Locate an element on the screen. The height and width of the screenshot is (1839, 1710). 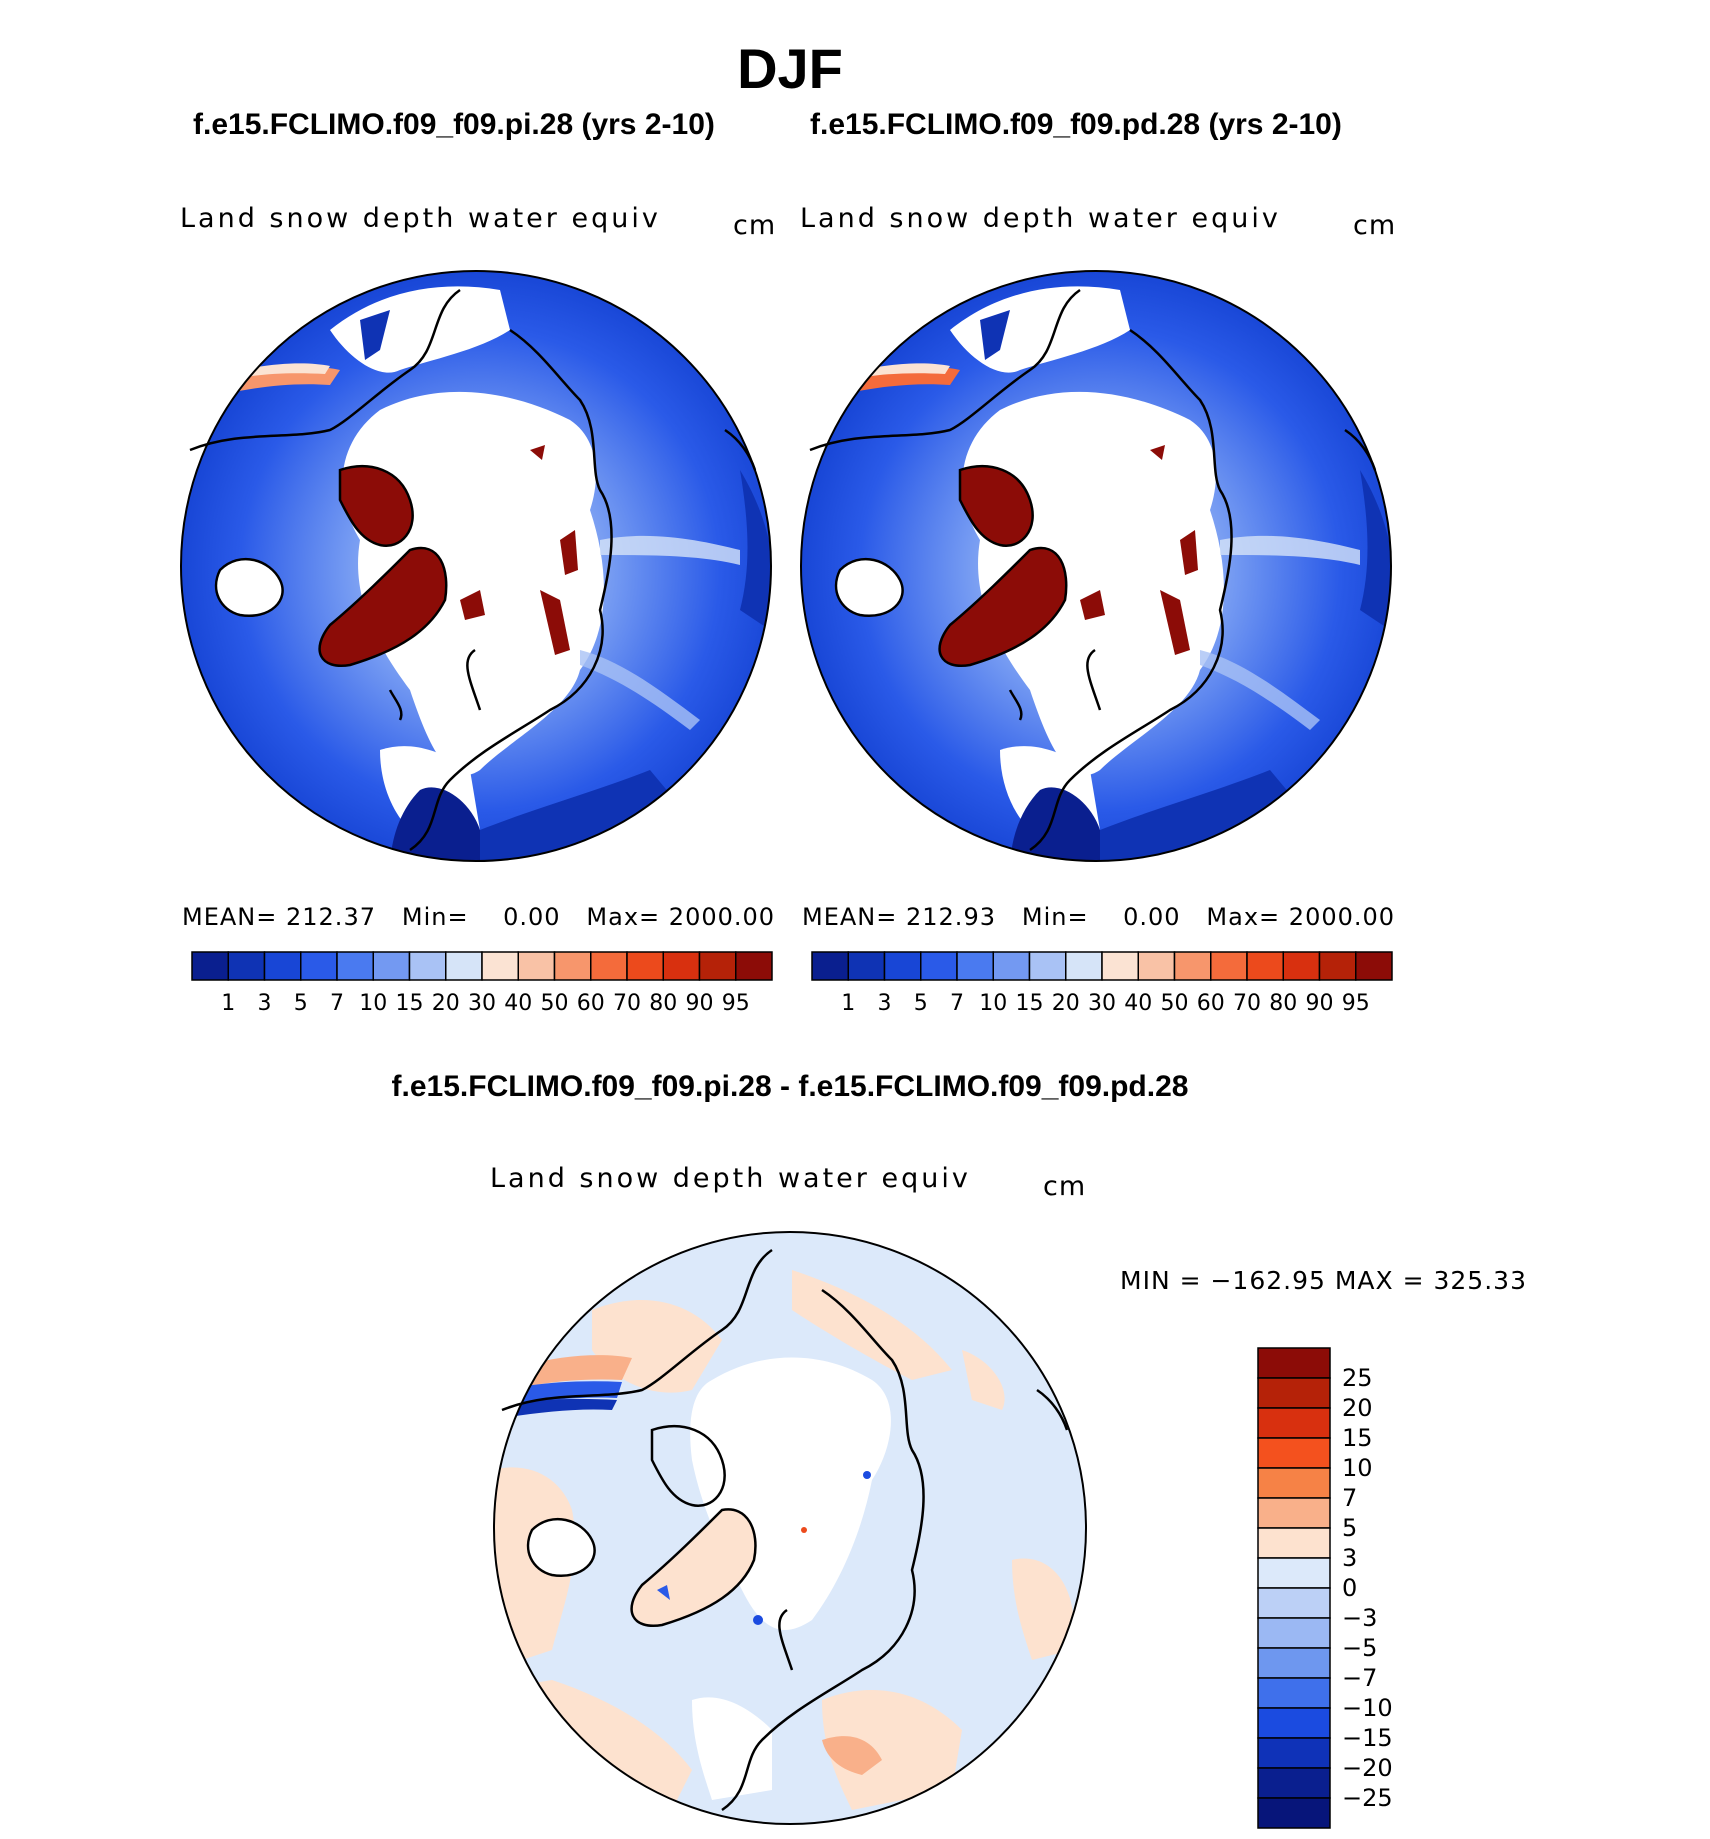
polar-map-difference is located at coordinates (790, 1528).